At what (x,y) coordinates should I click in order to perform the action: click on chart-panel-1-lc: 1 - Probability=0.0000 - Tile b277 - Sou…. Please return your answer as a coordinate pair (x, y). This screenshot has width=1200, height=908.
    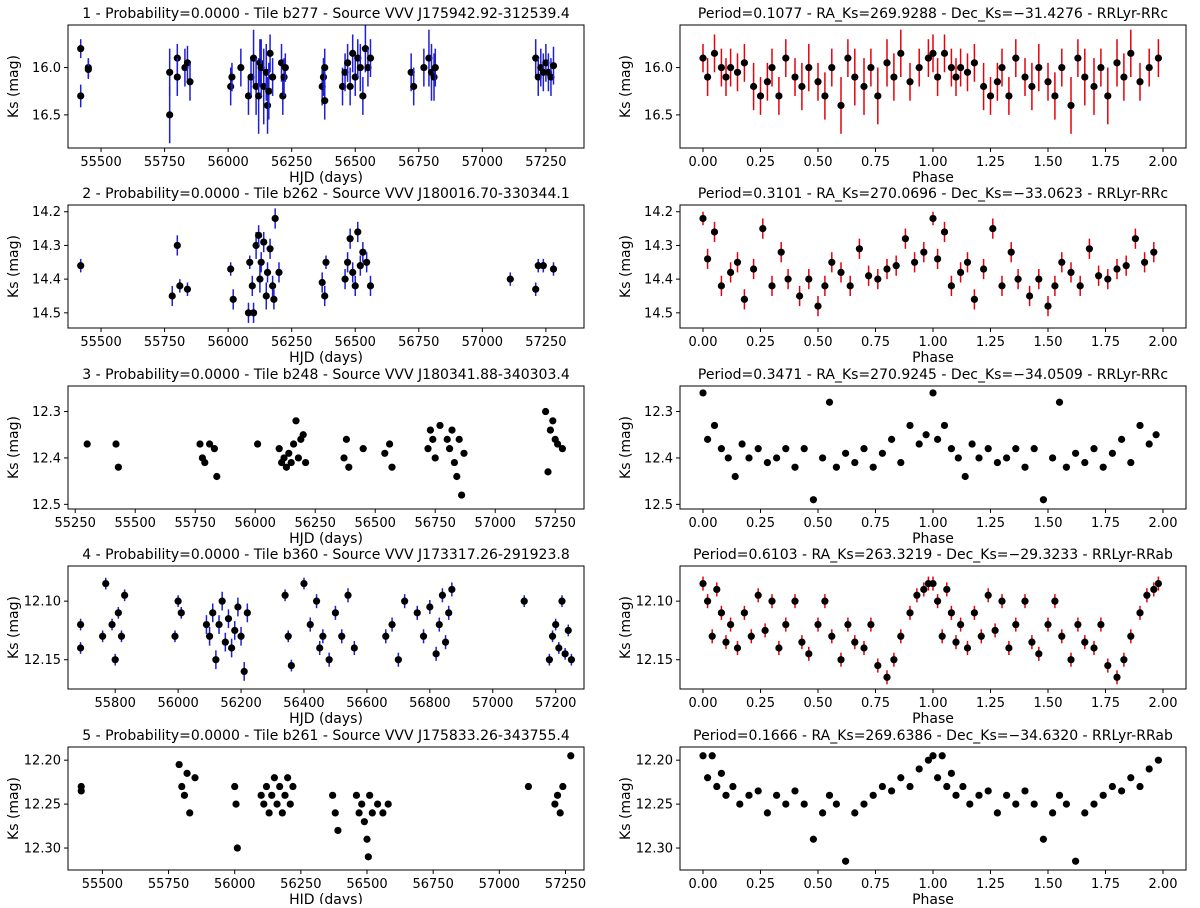
    Looking at the image, I should click on (295, 96).